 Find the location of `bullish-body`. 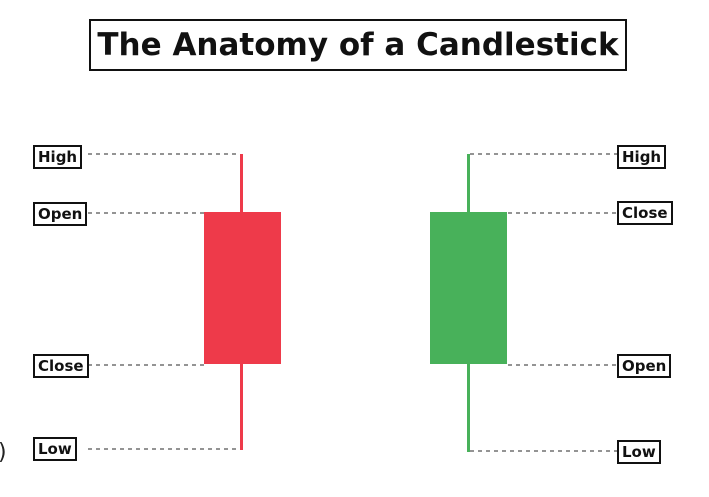

bullish-body is located at coordinates (468, 288).